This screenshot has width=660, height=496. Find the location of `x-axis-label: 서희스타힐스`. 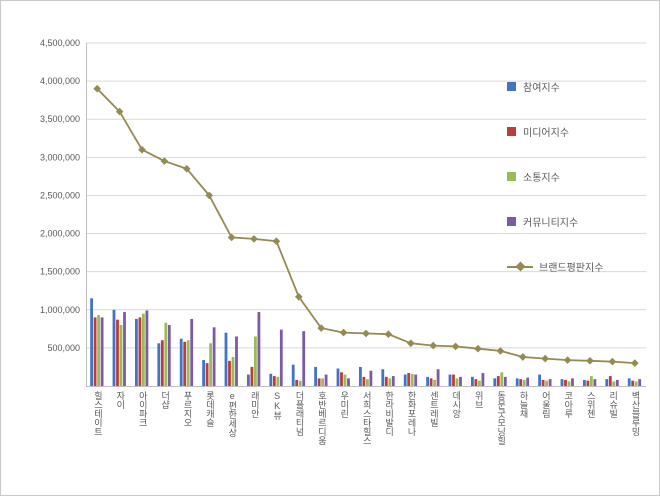

x-axis-label: 서희스타힐스 is located at coordinates (366, 418).